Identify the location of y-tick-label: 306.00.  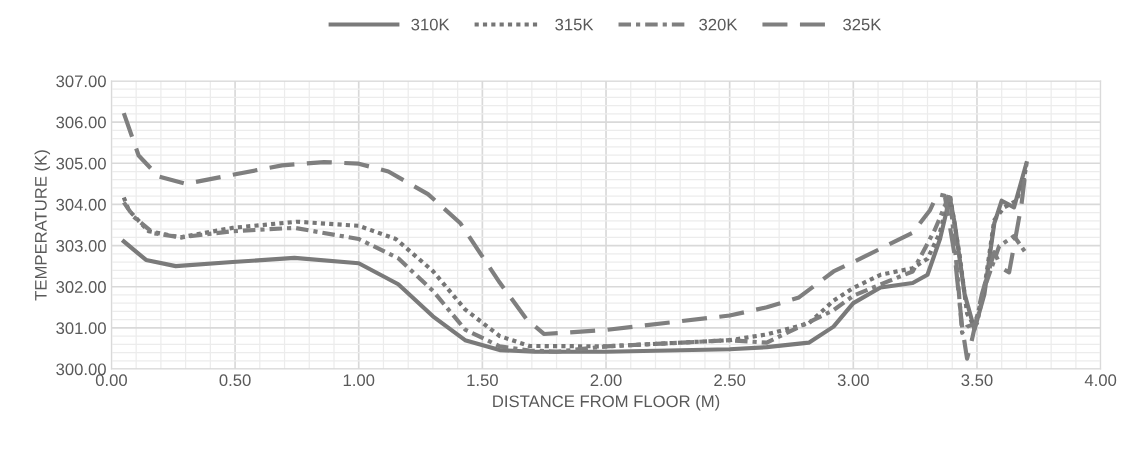
(81, 122).